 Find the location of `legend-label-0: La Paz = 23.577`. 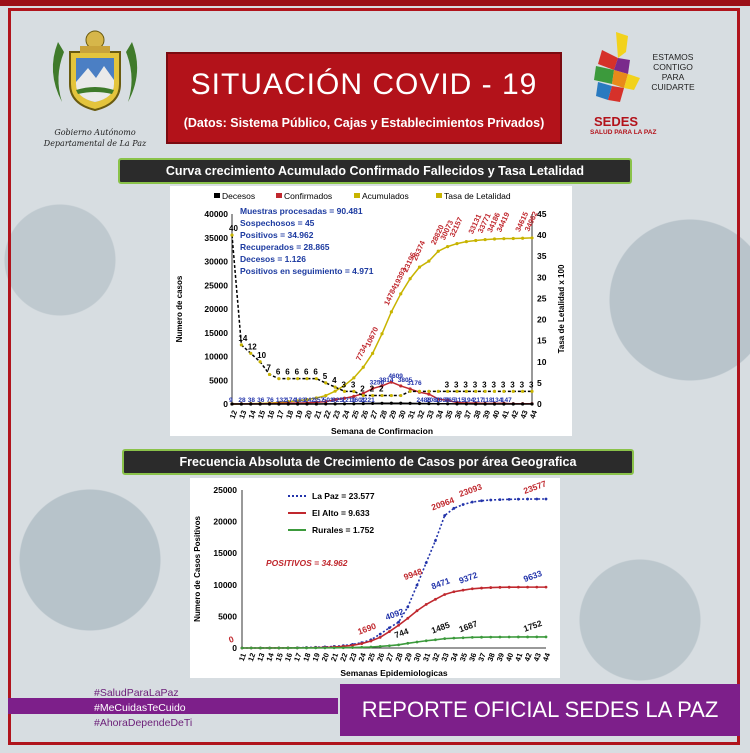

legend-label-0: La Paz = 23.577 is located at coordinates (343, 496).